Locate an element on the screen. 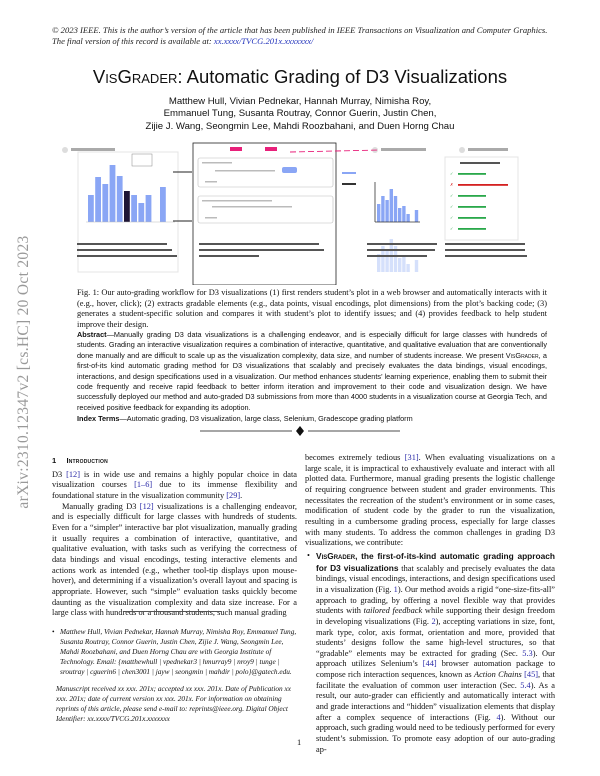  step-badge is located at coordinates (462, 150).